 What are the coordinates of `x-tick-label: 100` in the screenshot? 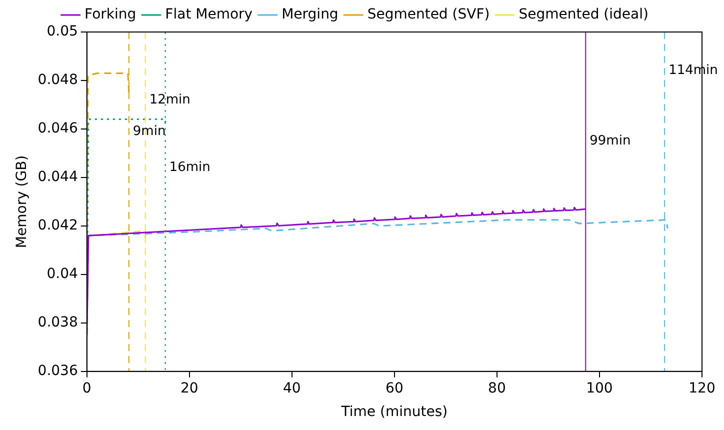 It's located at (599, 388).